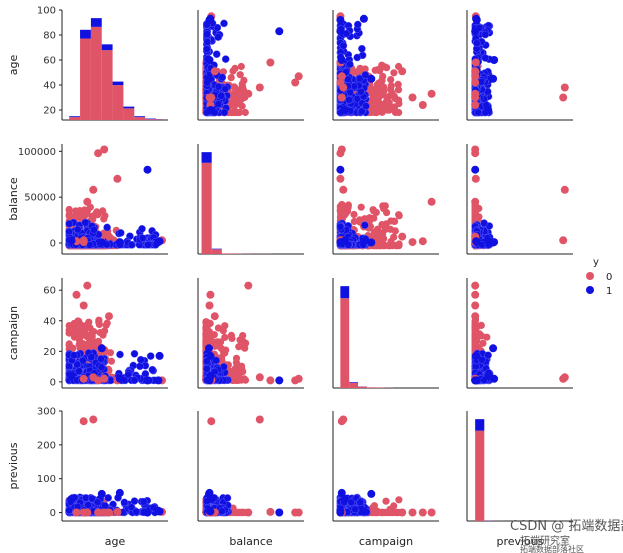  What do you see at coordinates (519, 199) in the screenshot?
I see `panel-balance-vs-previous` at bounding box center [519, 199].